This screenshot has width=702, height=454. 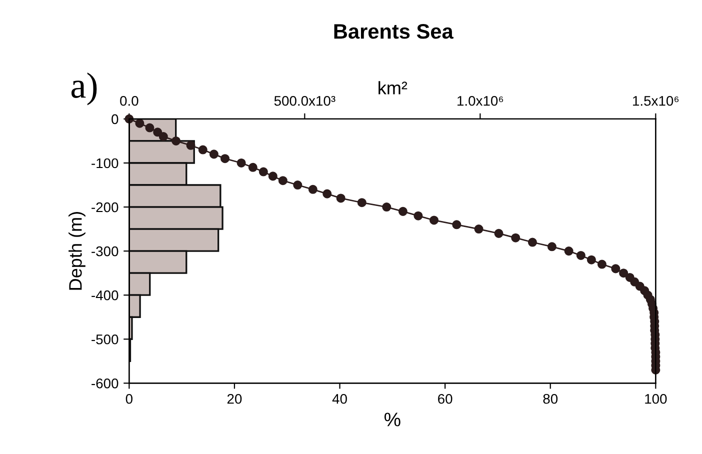 What do you see at coordinates (115, 119) in the screenshot?
I see `y-tick-label: 0` at bounding box center [115, 119].